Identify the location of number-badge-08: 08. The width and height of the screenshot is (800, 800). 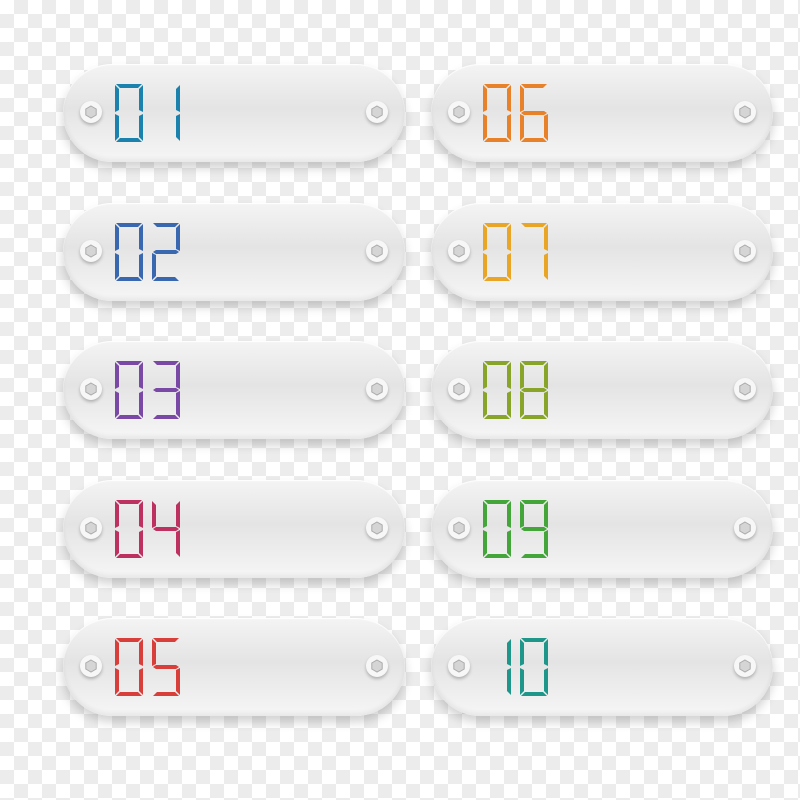
(602, 390).